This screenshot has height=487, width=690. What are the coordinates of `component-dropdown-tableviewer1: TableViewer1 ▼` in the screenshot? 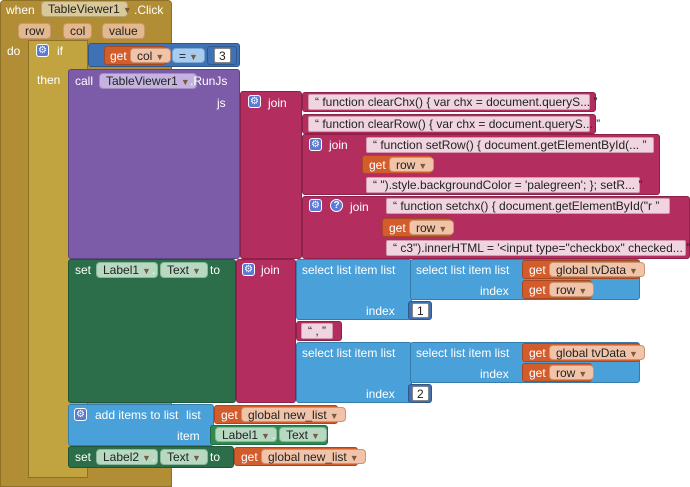 It's located at (86, 9).